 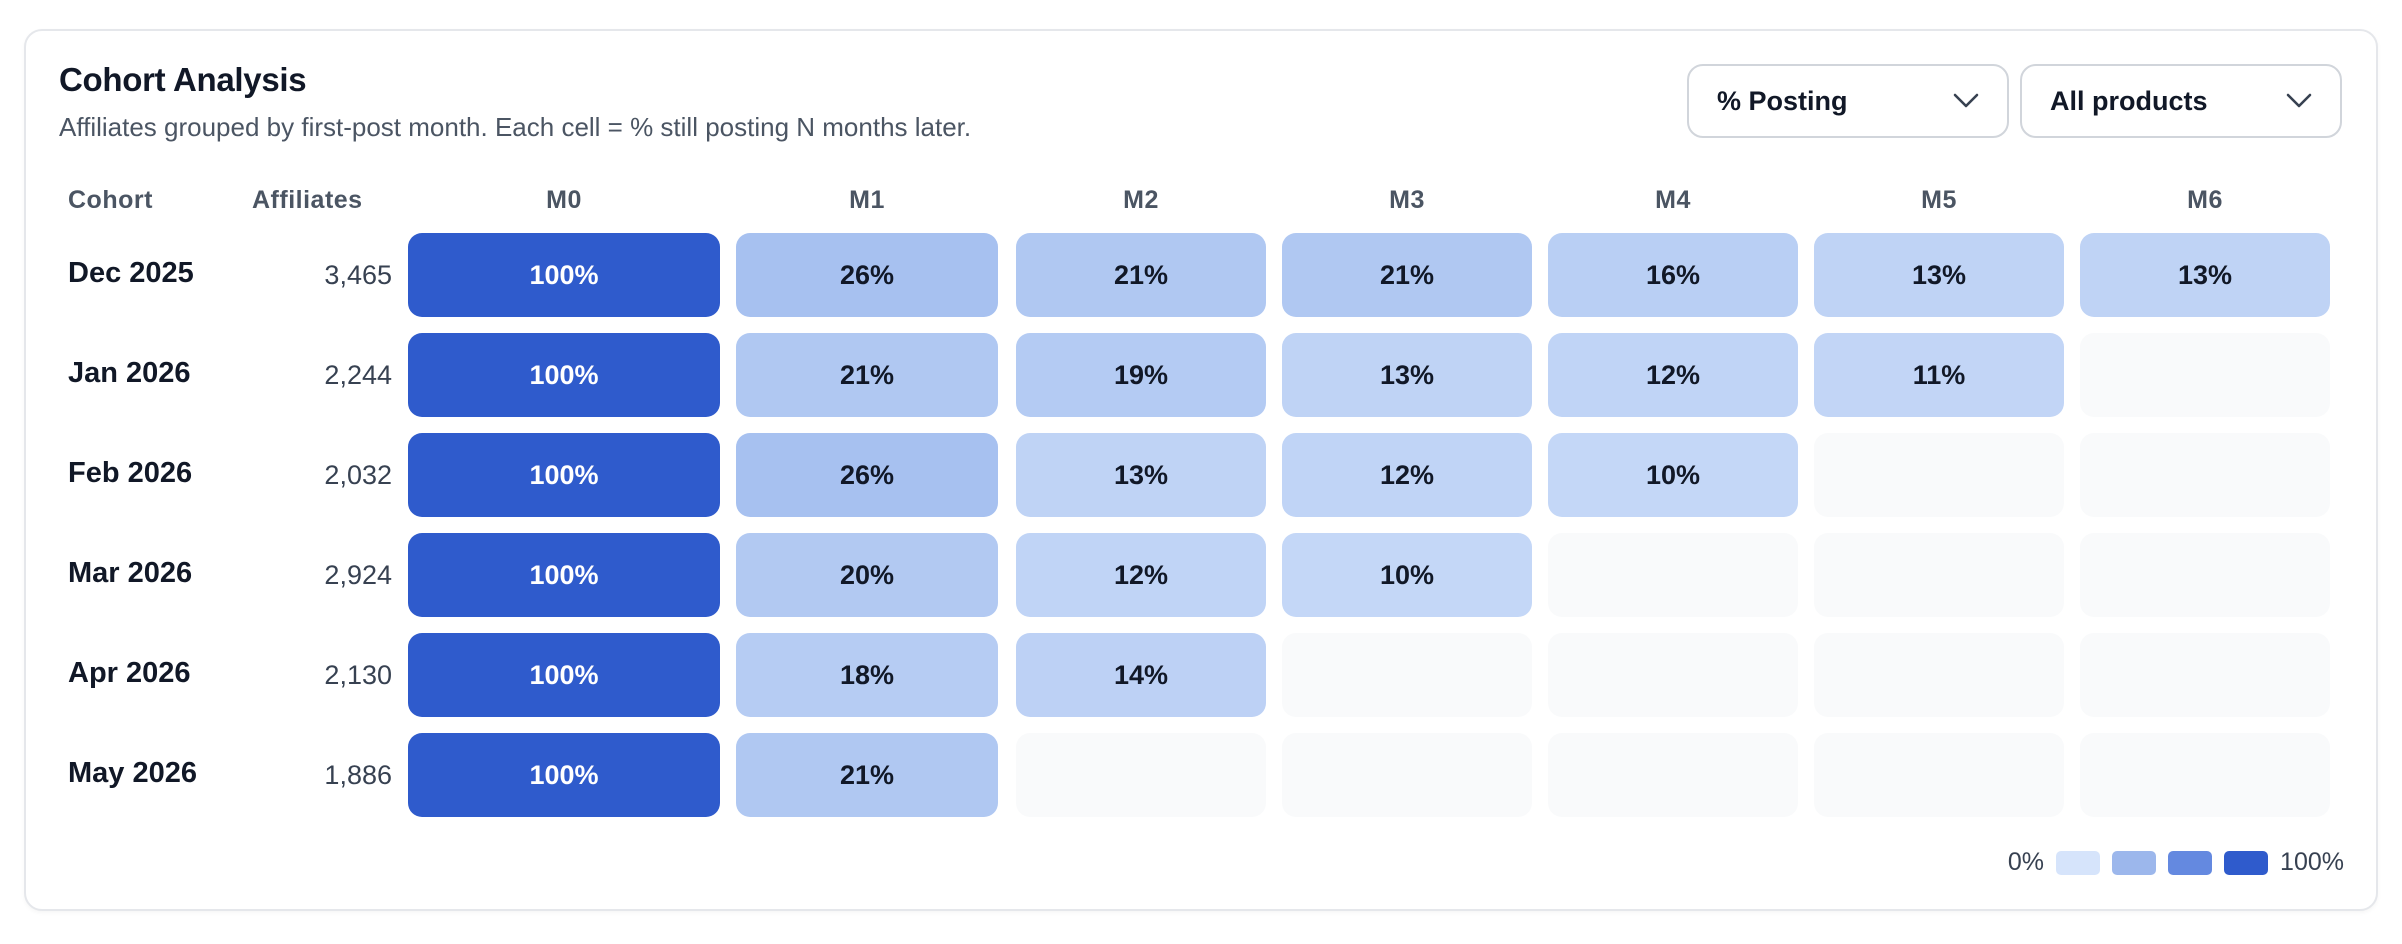 What do you see at coordinates (132, 773) in the screenshot?
I see `cohort-label: May 2026` at bounding box center [132, 773].